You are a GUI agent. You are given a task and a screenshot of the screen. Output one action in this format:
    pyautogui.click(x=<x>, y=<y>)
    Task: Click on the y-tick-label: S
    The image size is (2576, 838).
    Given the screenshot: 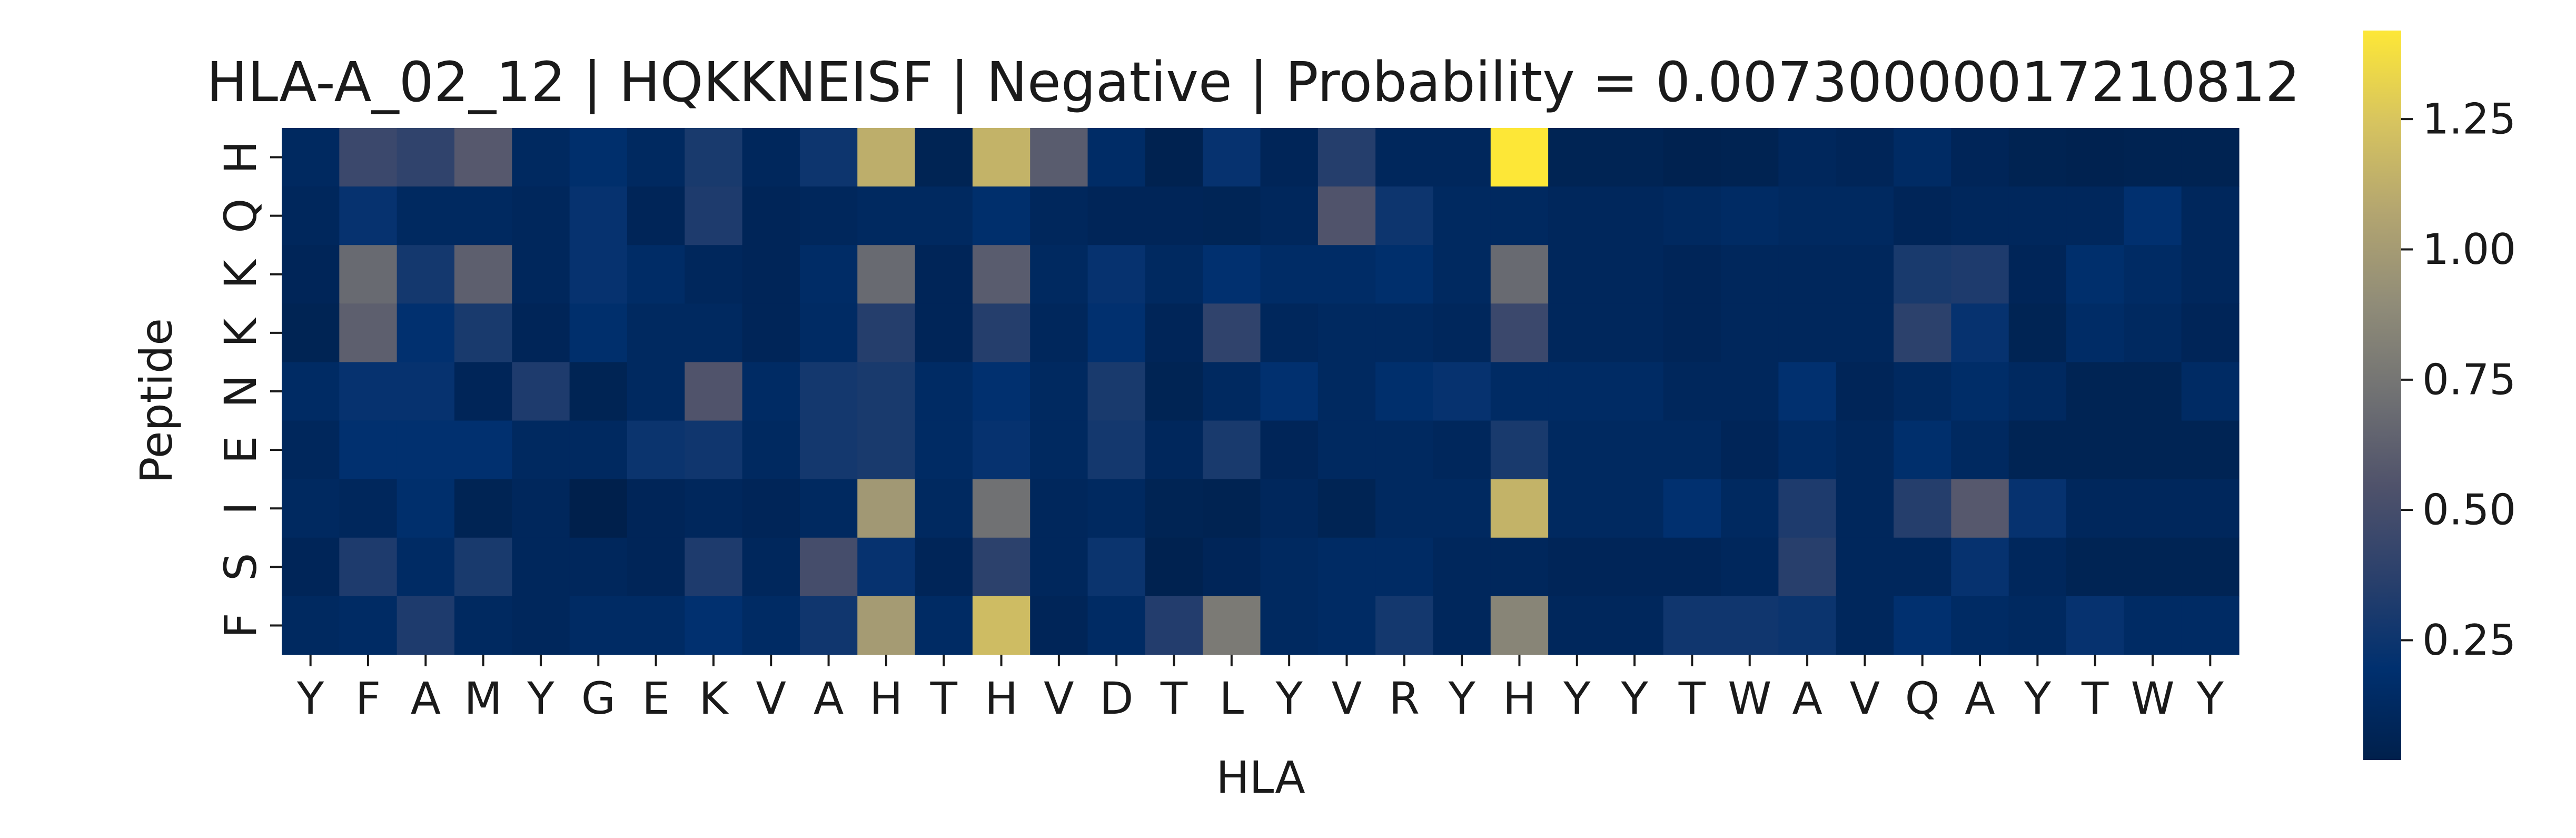 What is the action you would take?
    pyautogui.click(x=240, y=567)
    